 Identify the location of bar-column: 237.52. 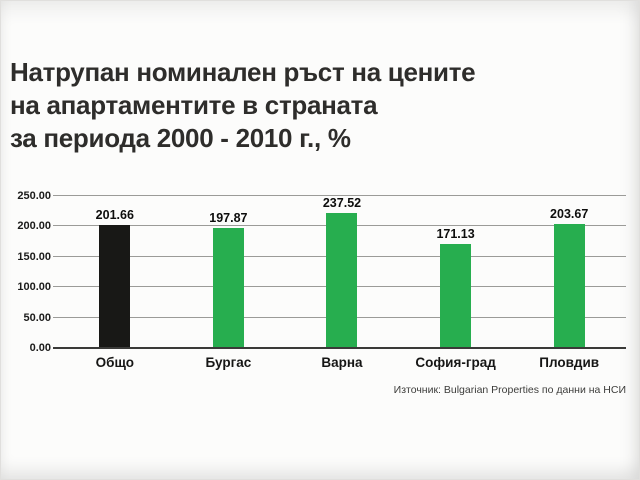
(342, 272).